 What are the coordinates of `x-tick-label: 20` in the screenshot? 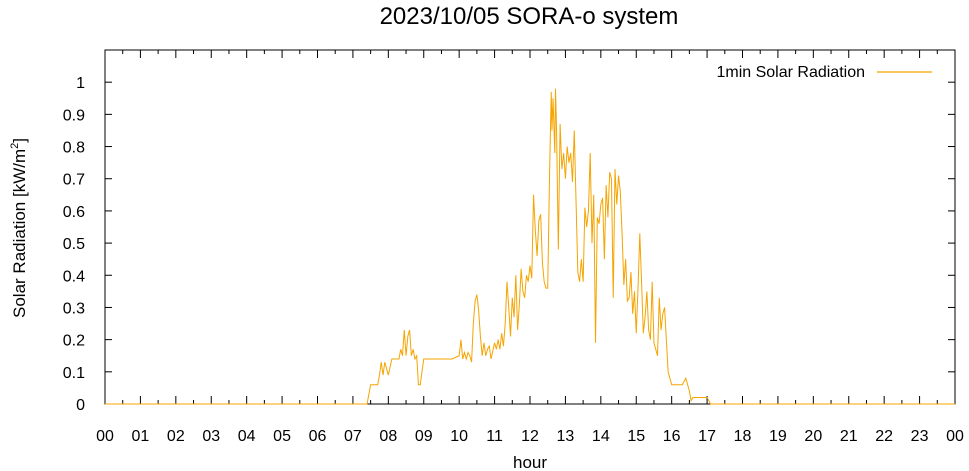 It's located at (813, 436).